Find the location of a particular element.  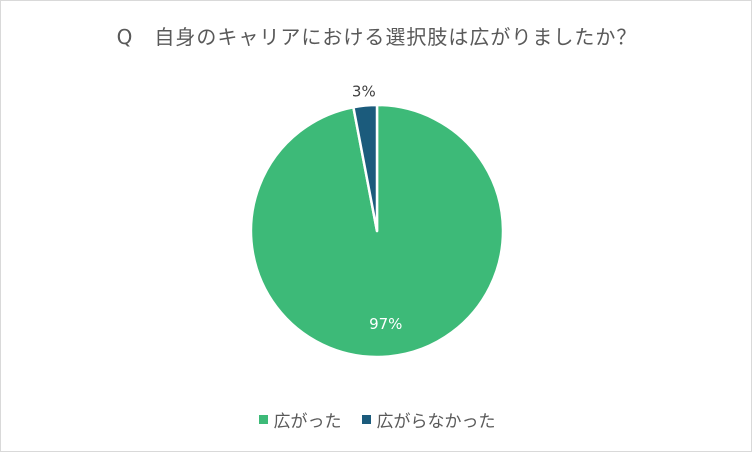

legend: 広がった 広がらなかった is located at coordinates (376, 419).